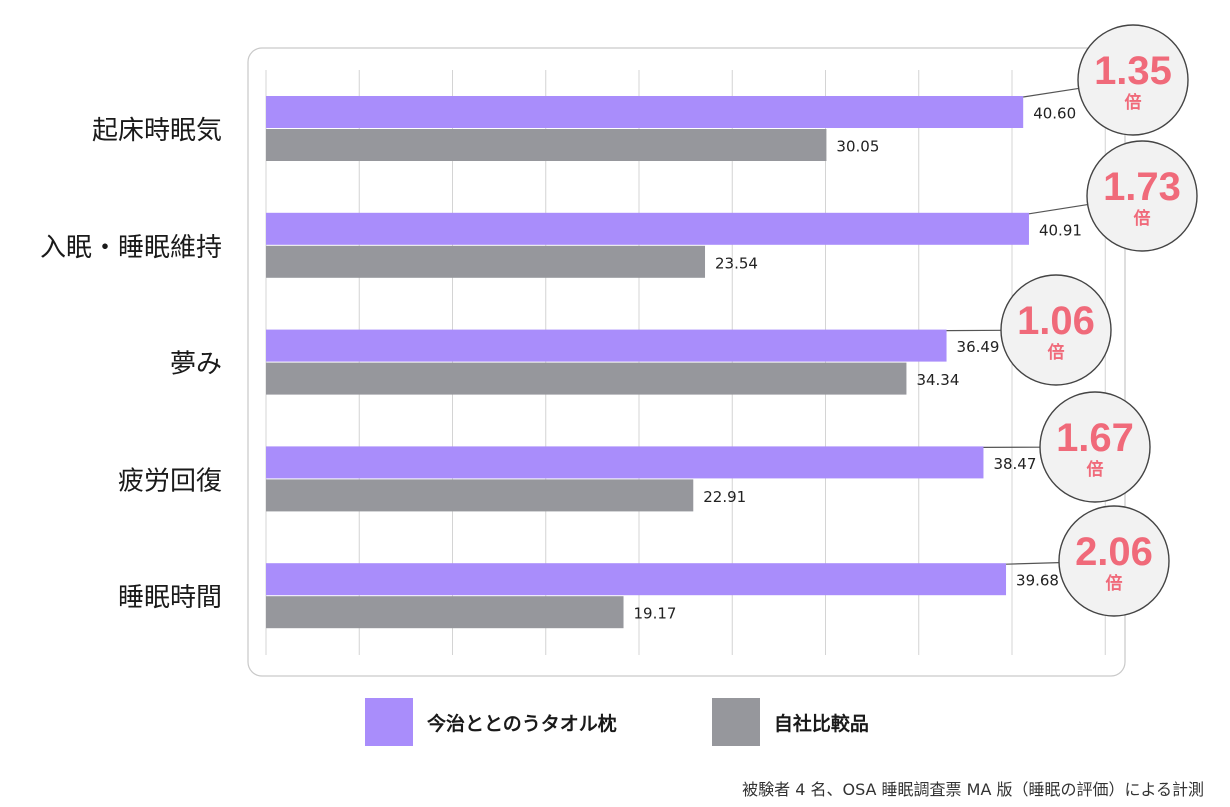 The height and width of the screenshot is (807, 1230). I want to click on ratio-value: 1.35, so click(1133, 71).